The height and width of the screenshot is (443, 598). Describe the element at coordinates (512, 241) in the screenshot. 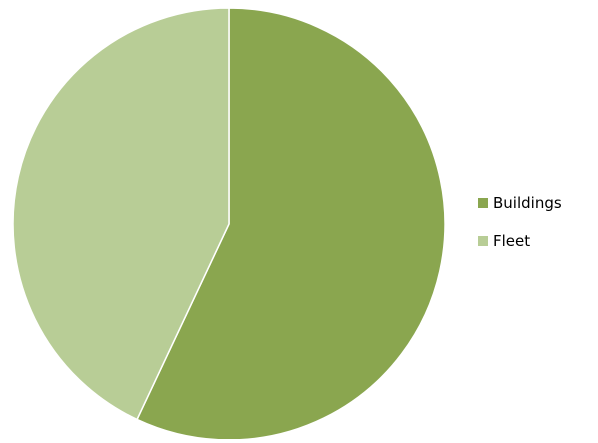

I see `legend-label-fleet: Fleet` at that location.